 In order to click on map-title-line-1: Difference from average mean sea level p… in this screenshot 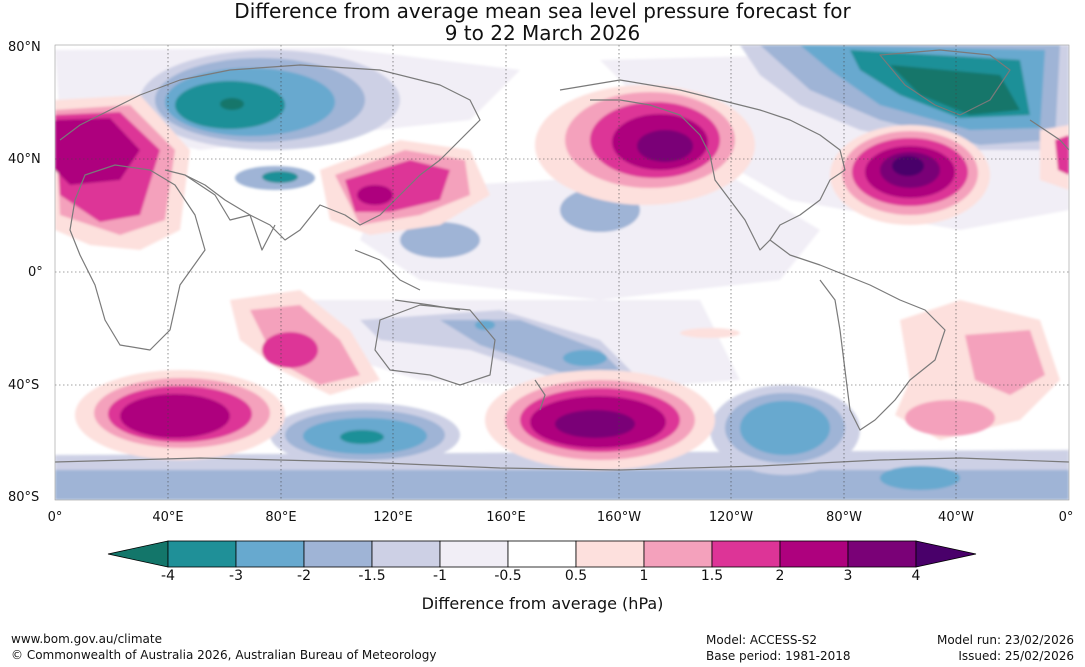, I will do `click(542, 11)`.